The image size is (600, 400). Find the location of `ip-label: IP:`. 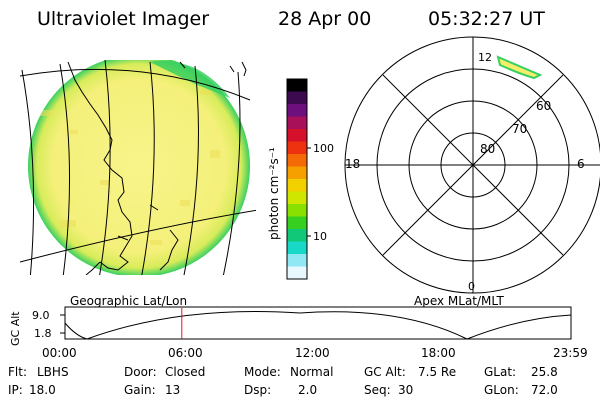

ip-label: IP: is located at coordinates (15, 390).